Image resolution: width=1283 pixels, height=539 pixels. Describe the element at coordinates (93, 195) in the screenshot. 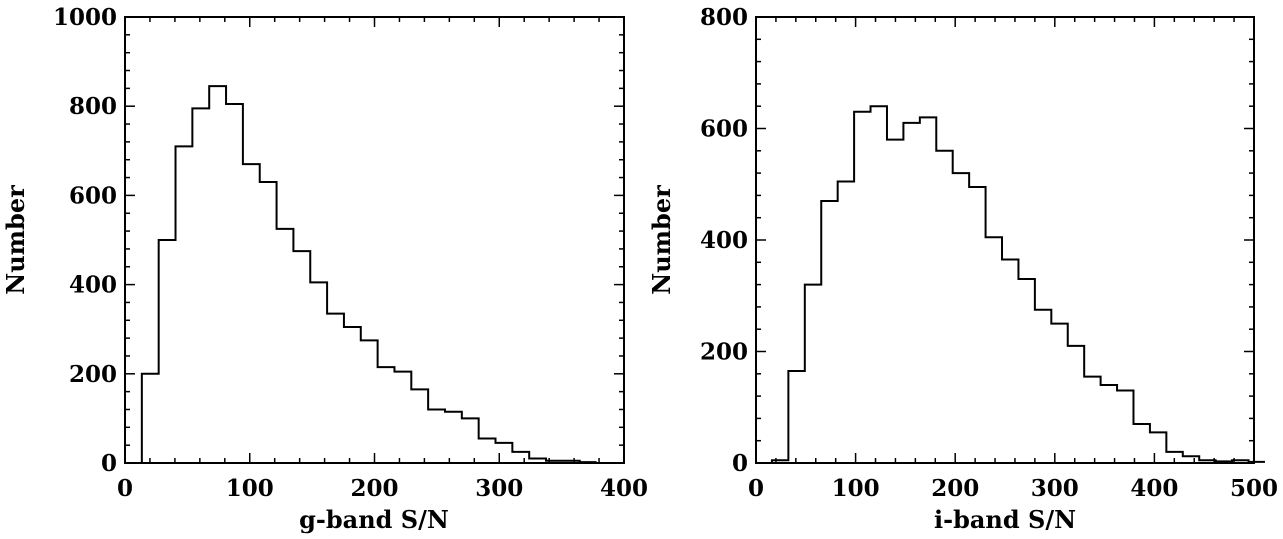

I see `g-band-y-tick-label: 600` at that location.